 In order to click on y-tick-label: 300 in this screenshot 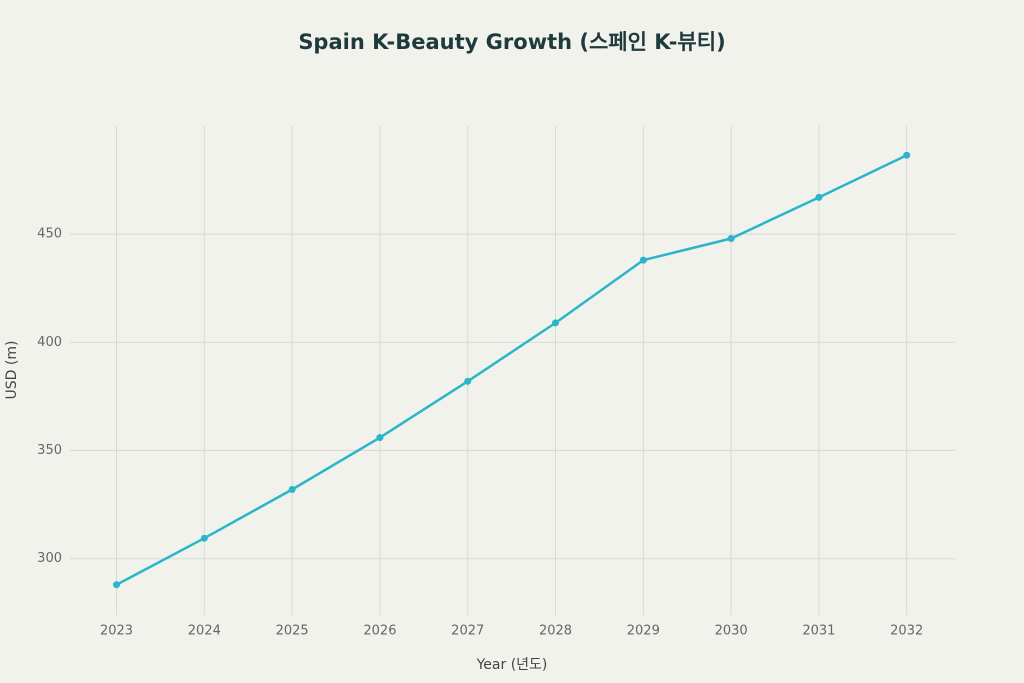, I will do `click(49, 558)`.